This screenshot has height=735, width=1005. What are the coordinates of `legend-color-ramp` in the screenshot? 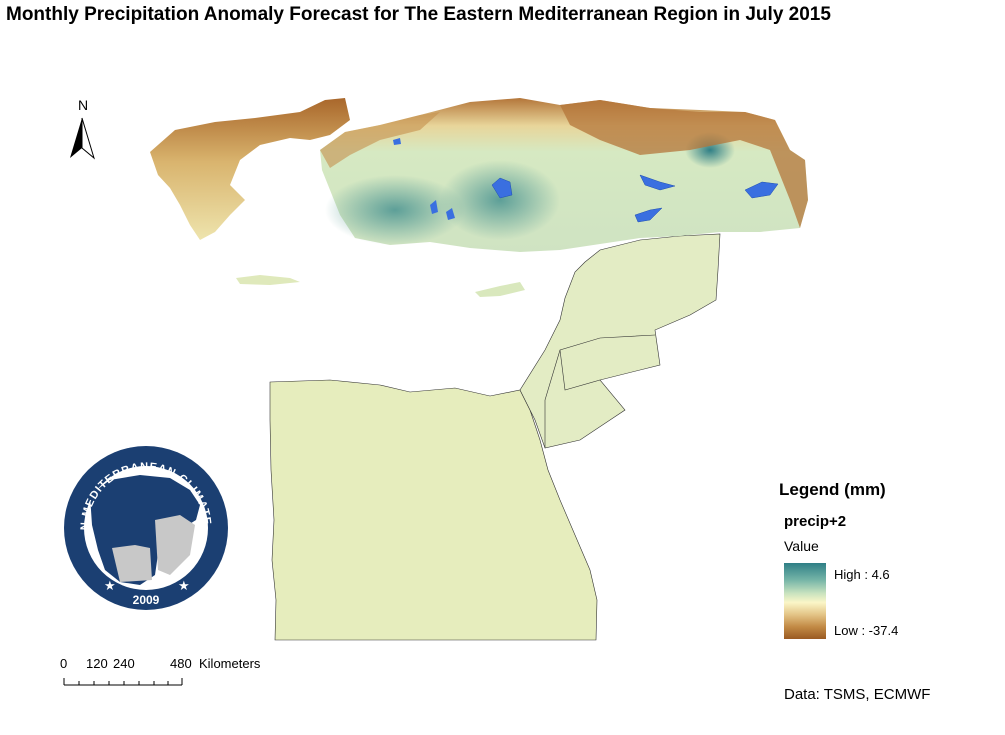 It's located at (805, 601).